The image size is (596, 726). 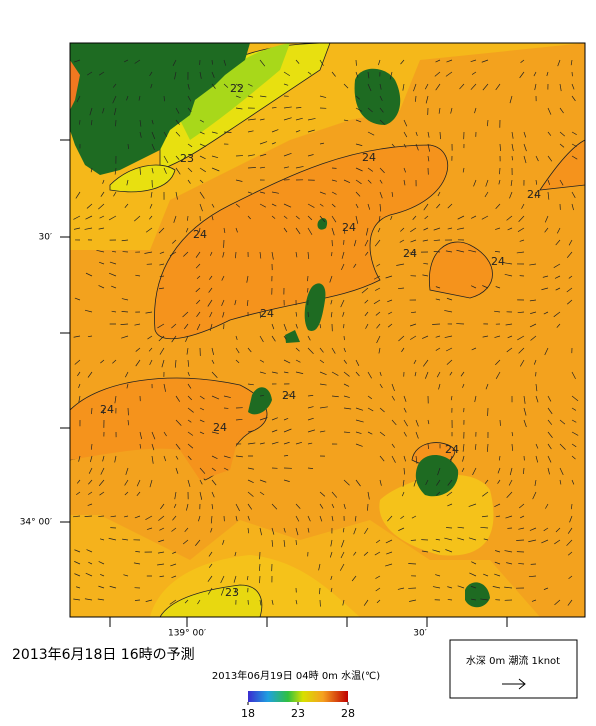 I want to click on lat-label: 34° 00′, so click(x=36, y=523).